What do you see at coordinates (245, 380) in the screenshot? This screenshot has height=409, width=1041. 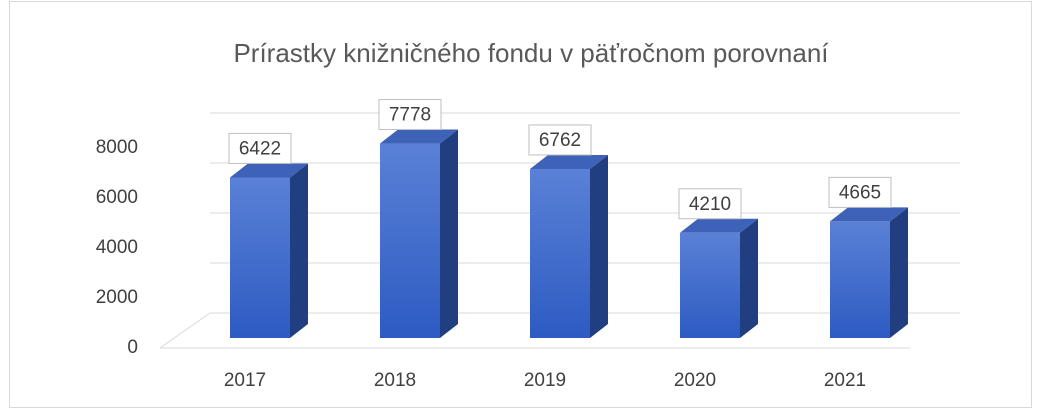 I see `x-tick-label: 2017` at bounding box center [245, 380].